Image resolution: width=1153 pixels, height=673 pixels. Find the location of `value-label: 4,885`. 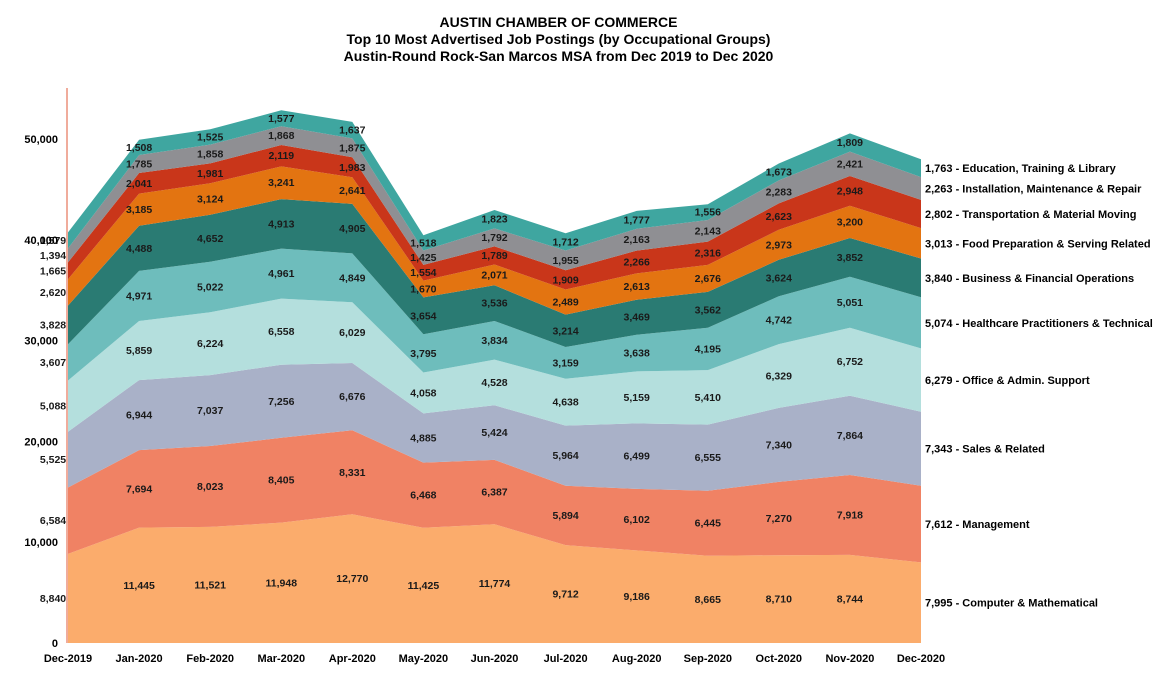

value-label: 4,885 is located at coordinates (423, 439).